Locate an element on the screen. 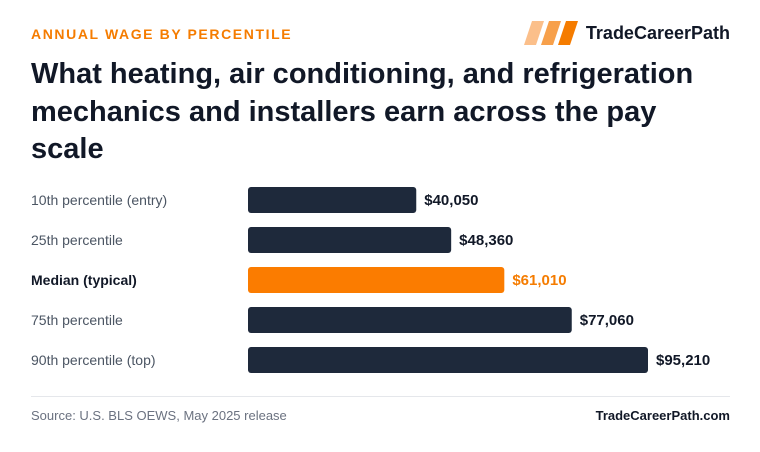 The image size is (760, 452). slanted-stripes-icon is located at coordinates (550, 33).